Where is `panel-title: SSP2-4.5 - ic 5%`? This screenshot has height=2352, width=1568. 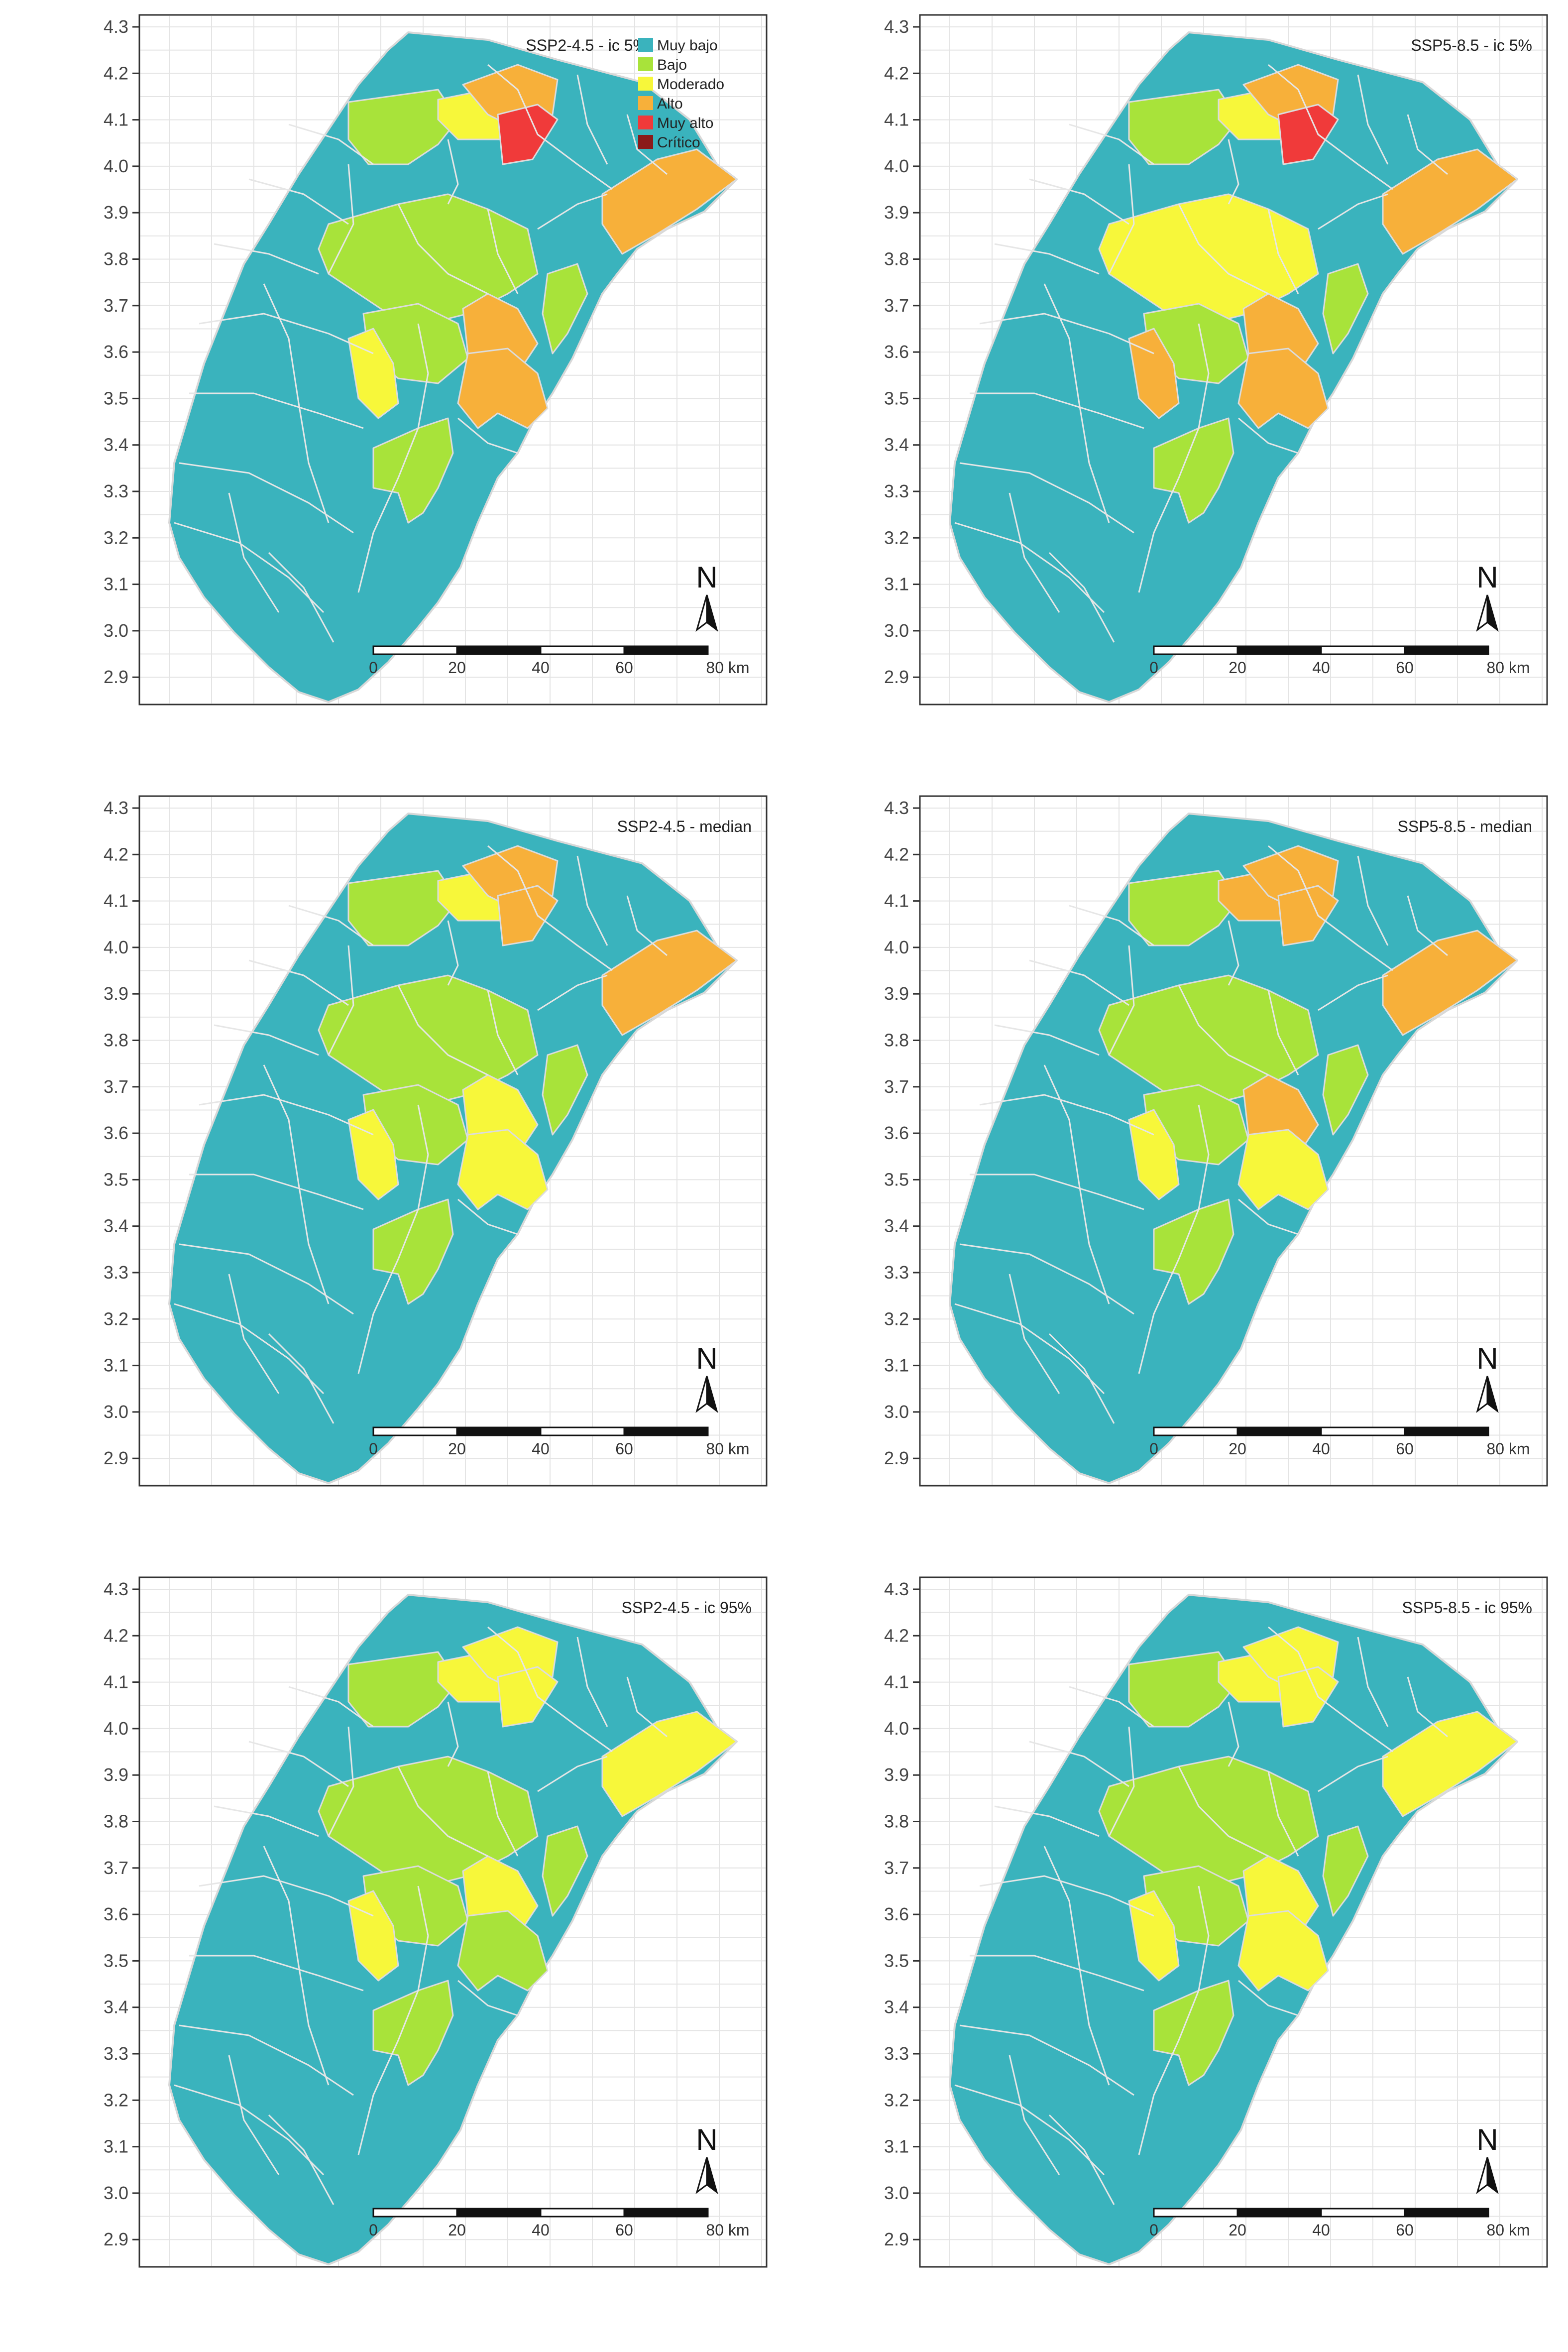
panel-title: SSP2-4.5 - ic 5% is located at coordinates (587, 45).